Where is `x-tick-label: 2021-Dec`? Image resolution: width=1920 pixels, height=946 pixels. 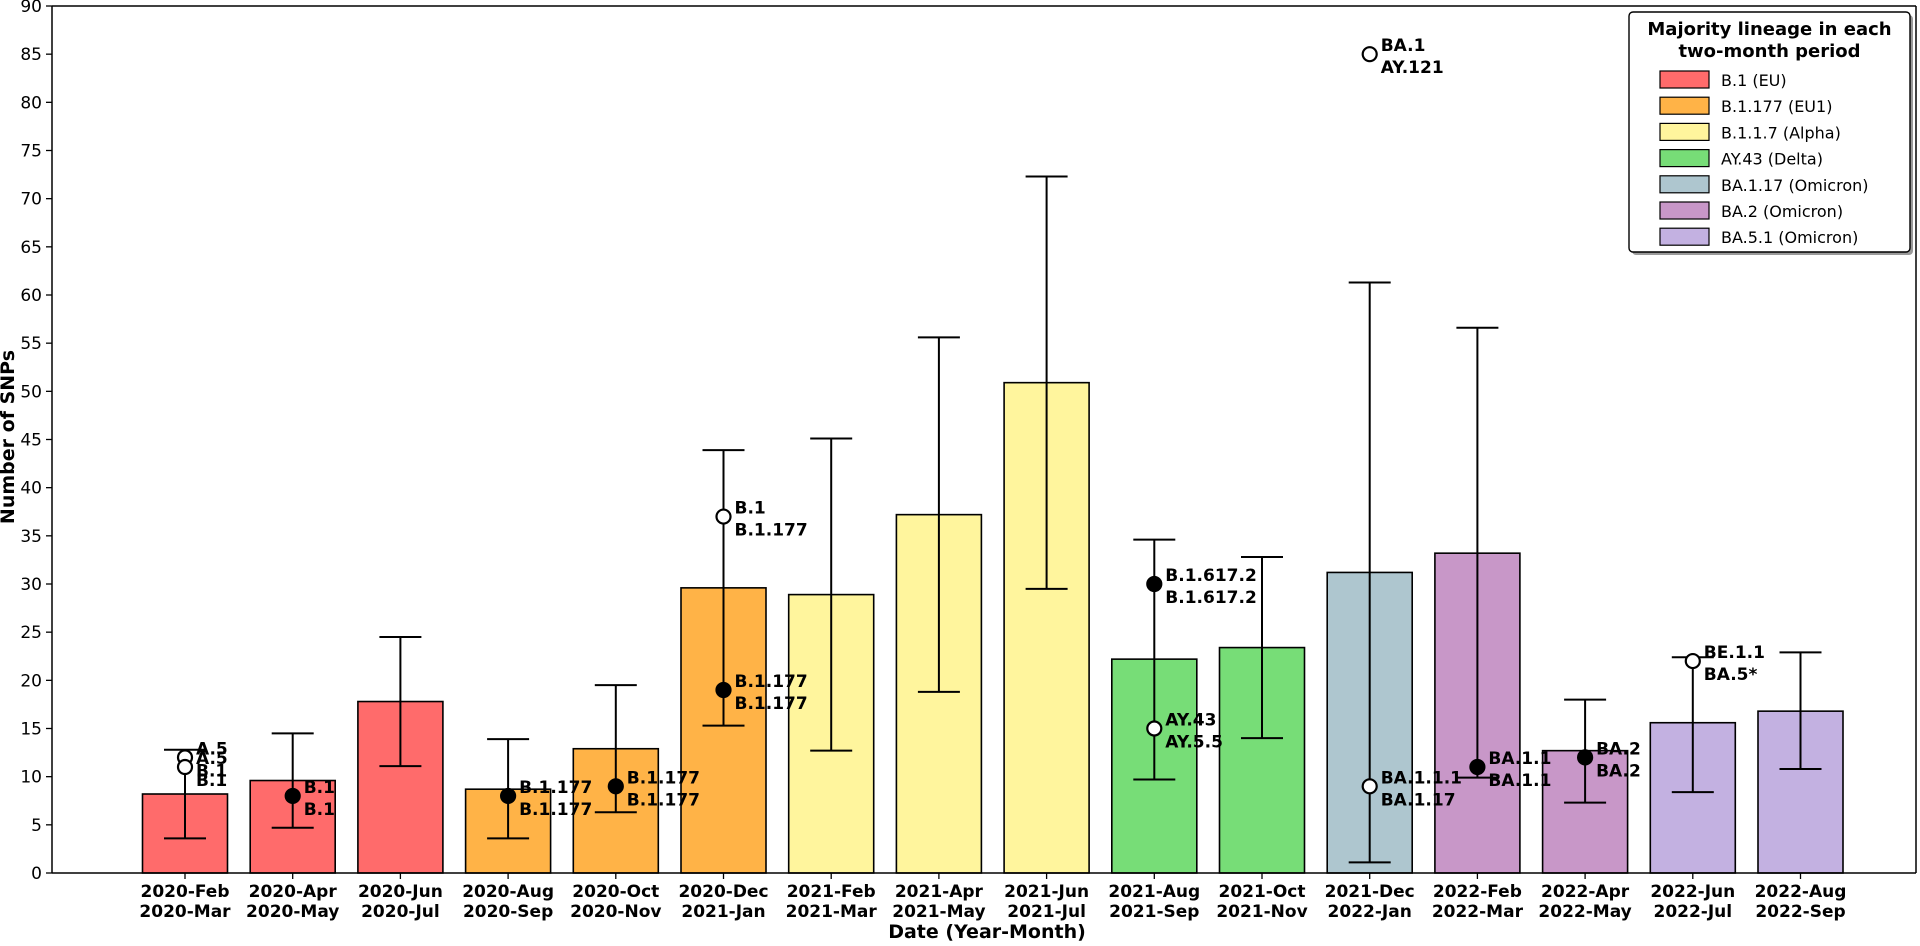
x-tick-label: 2021-Dec is located at coordinates (1370, 892).